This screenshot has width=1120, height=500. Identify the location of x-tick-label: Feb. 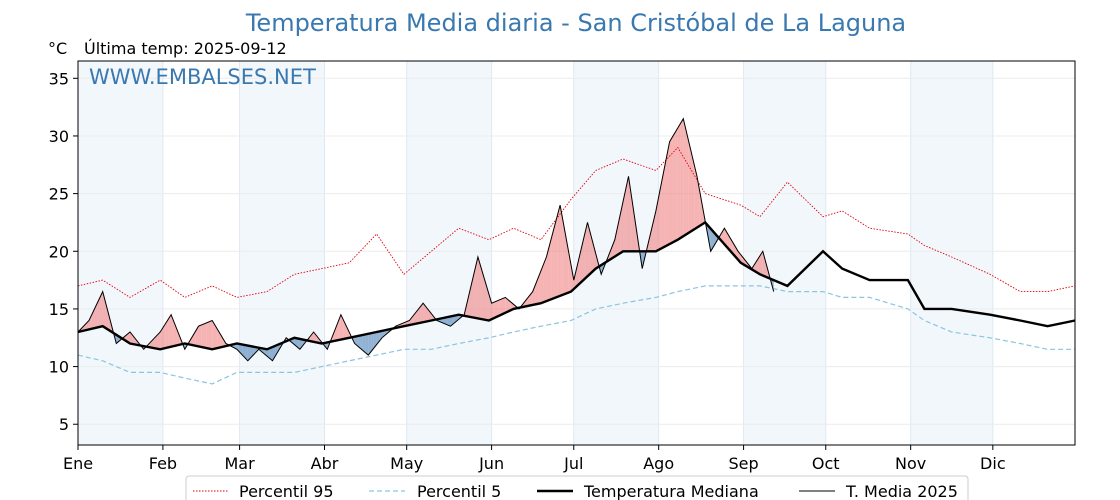
(163, 463).